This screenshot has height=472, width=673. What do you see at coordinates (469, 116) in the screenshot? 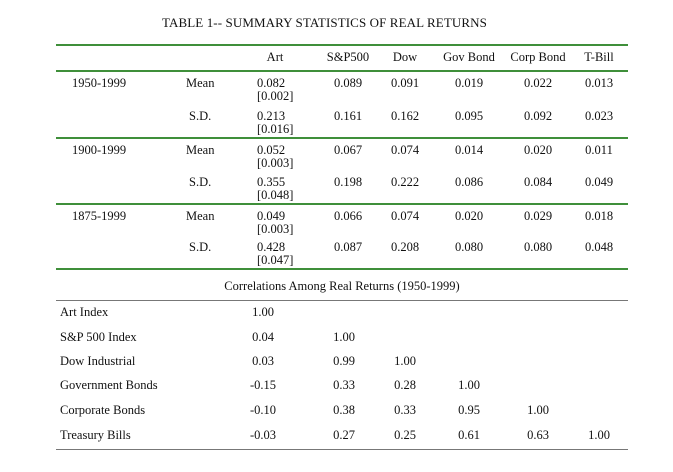
I see `table-cell: 0.095` at bounding box center [469, 116].